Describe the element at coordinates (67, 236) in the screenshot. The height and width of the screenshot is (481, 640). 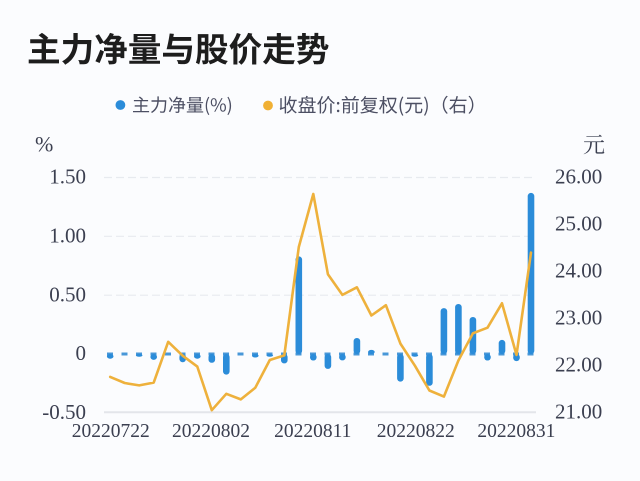
I see `svg-text: 1.00` at that location.